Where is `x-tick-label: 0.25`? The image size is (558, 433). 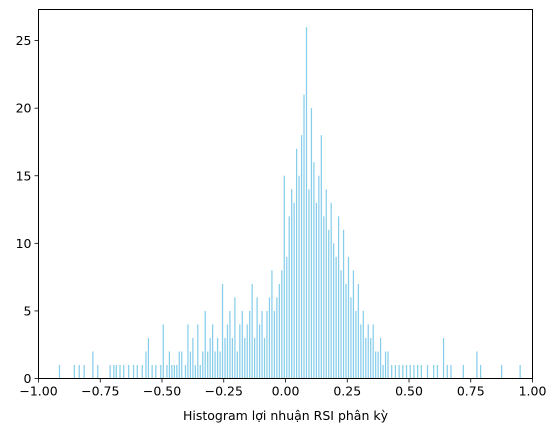
x-tick-label: 0.25 is located at coordinates (347, 391).